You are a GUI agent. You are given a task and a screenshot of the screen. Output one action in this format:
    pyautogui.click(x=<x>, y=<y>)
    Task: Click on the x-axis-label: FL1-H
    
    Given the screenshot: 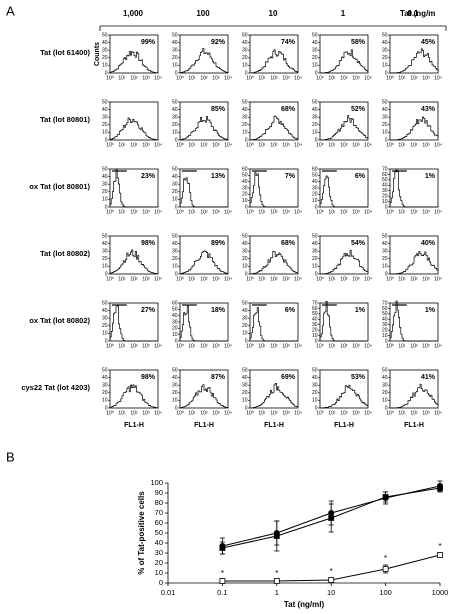 What is the action you would take?
    pyautogui.click(x=414, y=425)
    